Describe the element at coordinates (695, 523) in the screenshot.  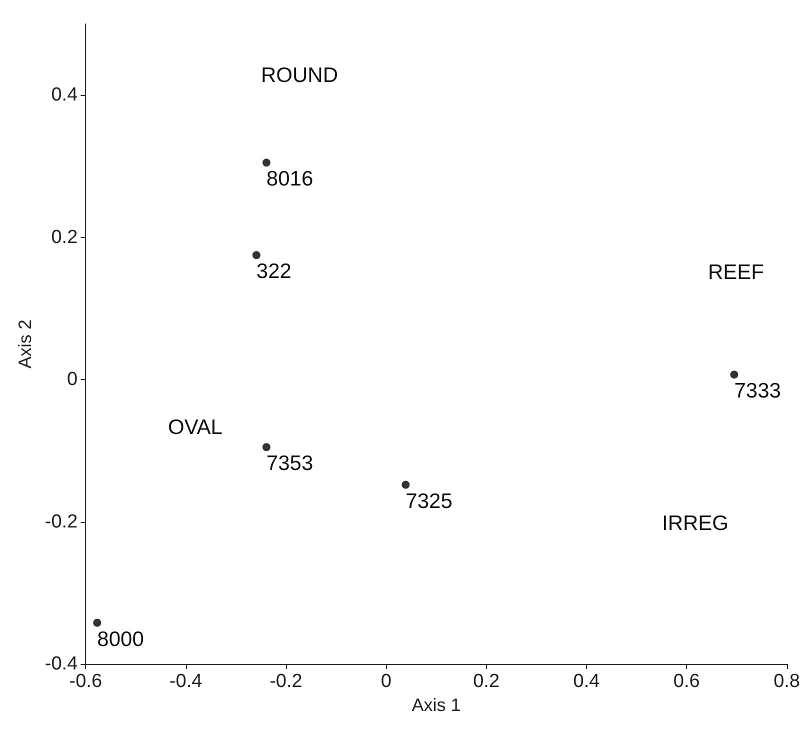
I see `annotation: IRREG` at that location.